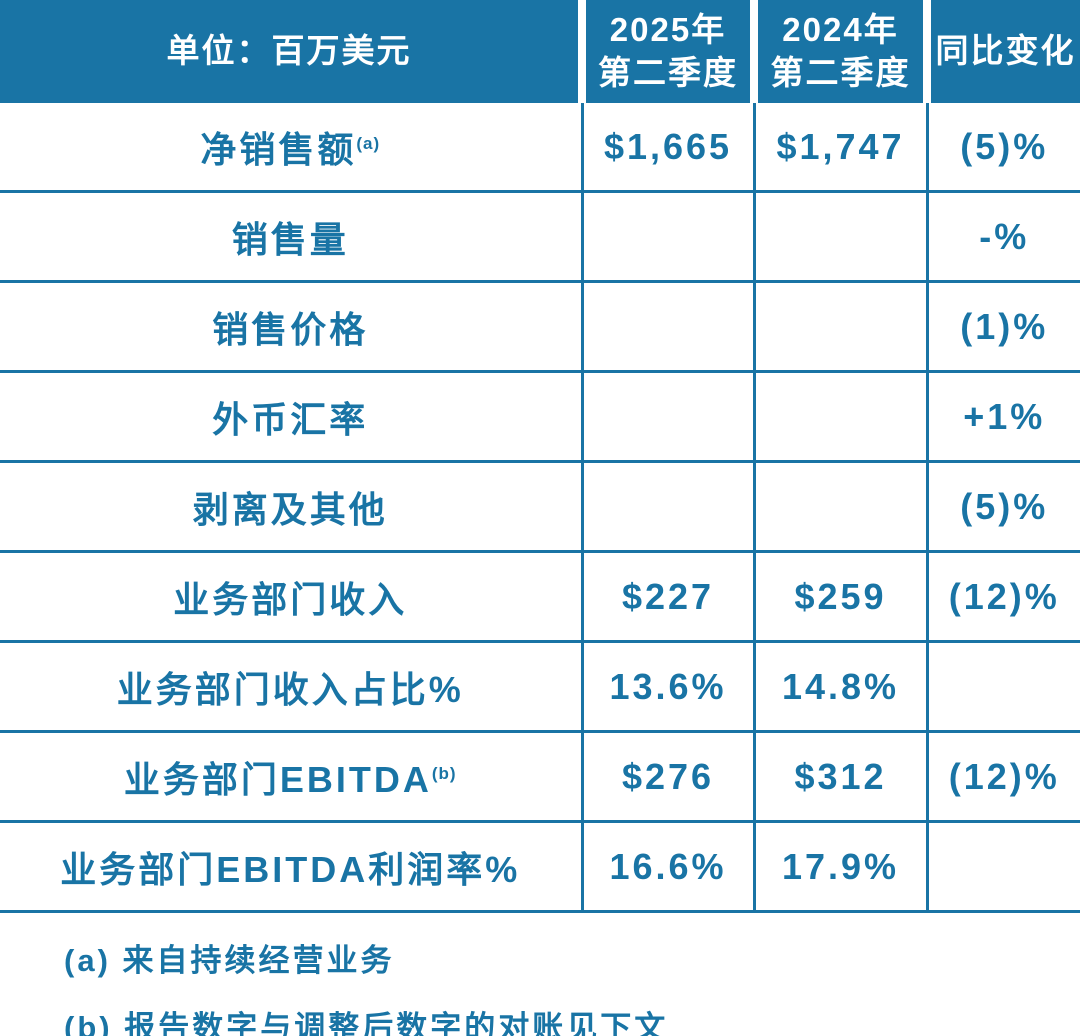  I want to click on row-label: 业务部门收入, so click(290, 599).